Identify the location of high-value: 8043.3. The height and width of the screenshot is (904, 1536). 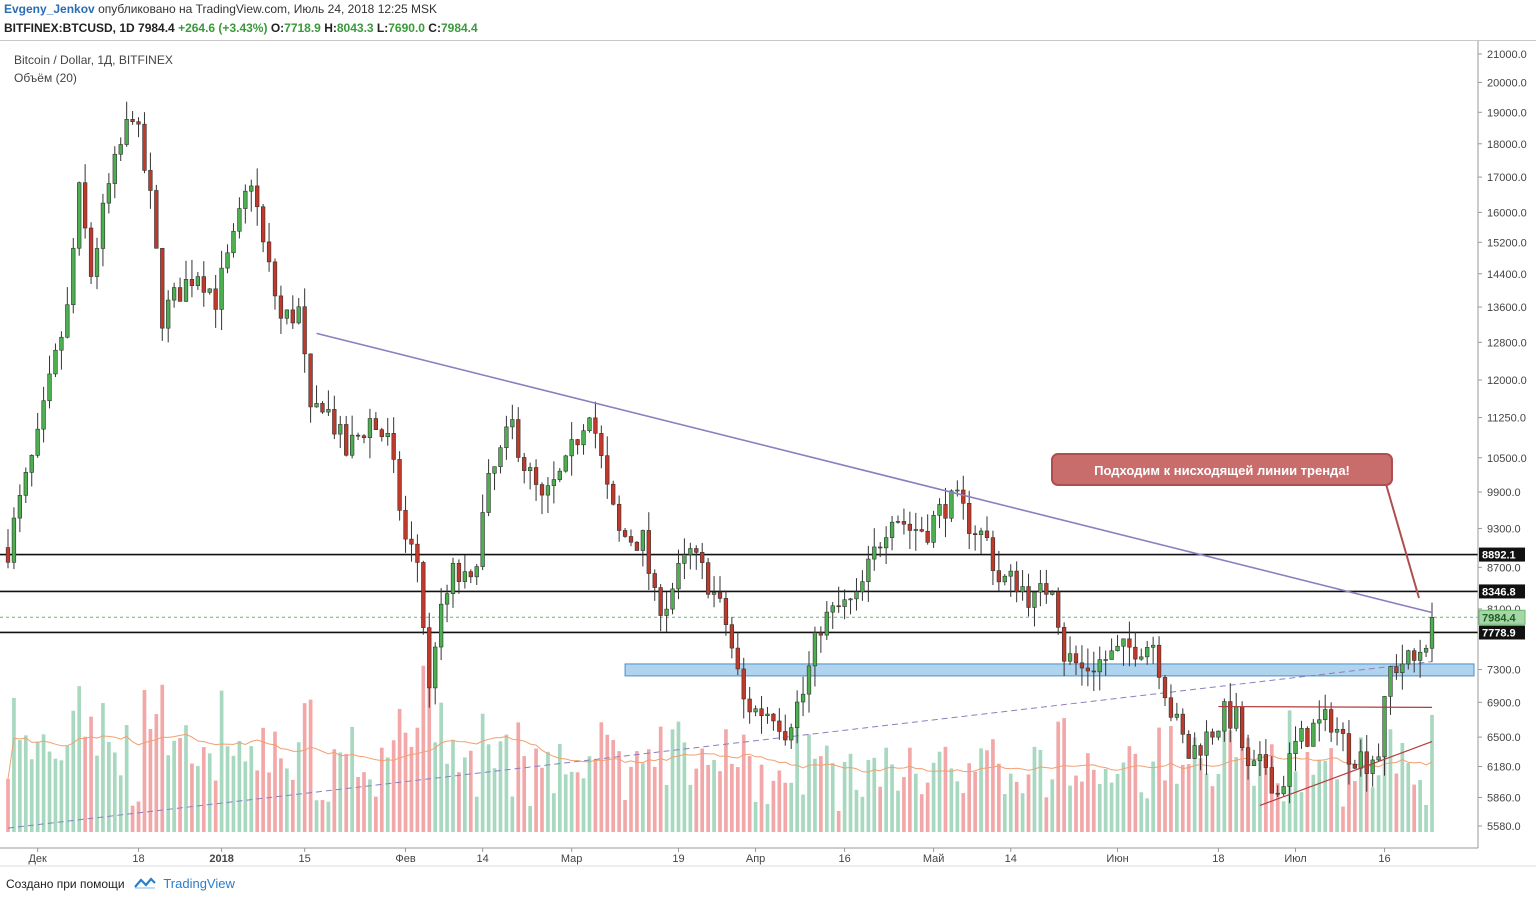
(355, 28).